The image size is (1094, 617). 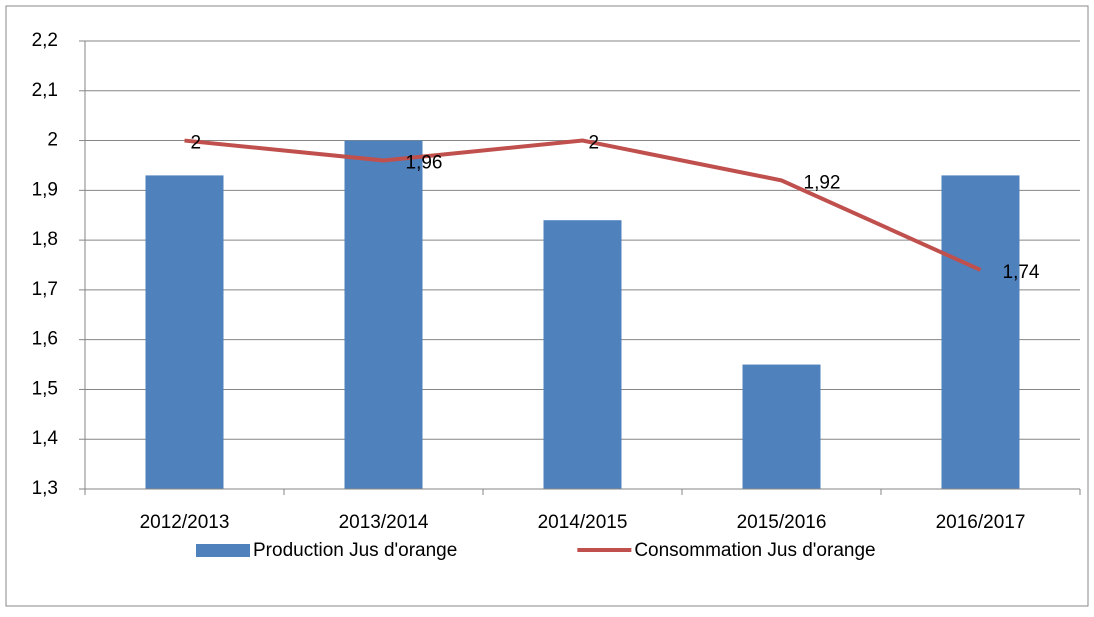 What do you see at coordinates (45, 438) in the screenshot?
I see `y-tick-label: 1,4` at bounding box center [45, 438].